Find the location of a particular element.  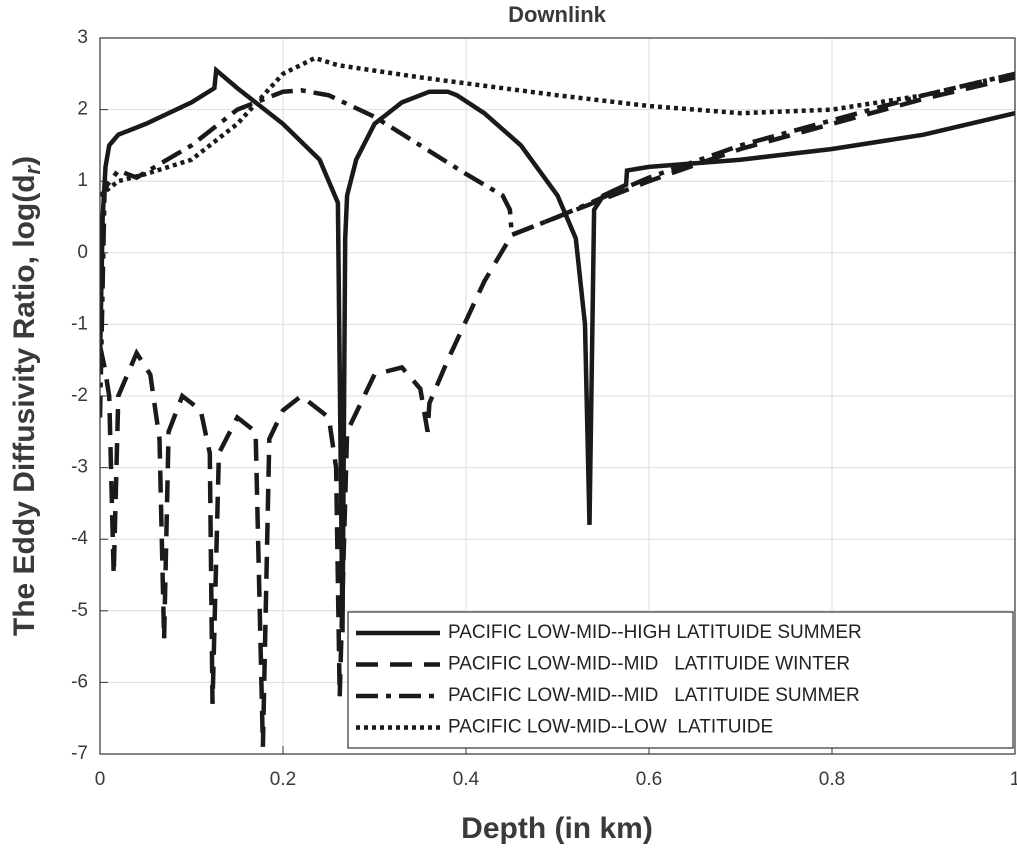

y-tick-label: 3 is located at coordinates (82, 37).